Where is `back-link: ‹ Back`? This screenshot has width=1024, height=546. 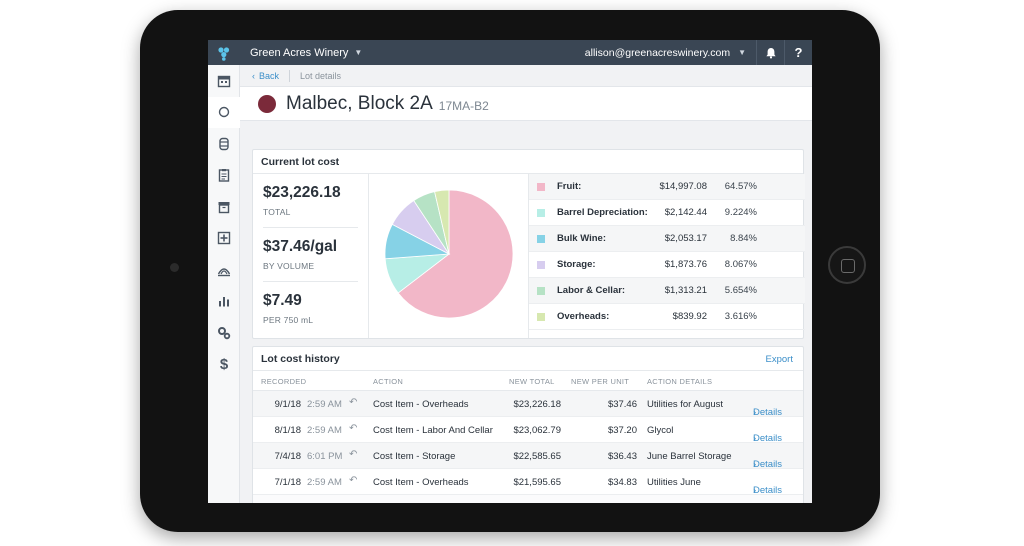
back-link: ‹ Back is located at coordinates (265, 76).